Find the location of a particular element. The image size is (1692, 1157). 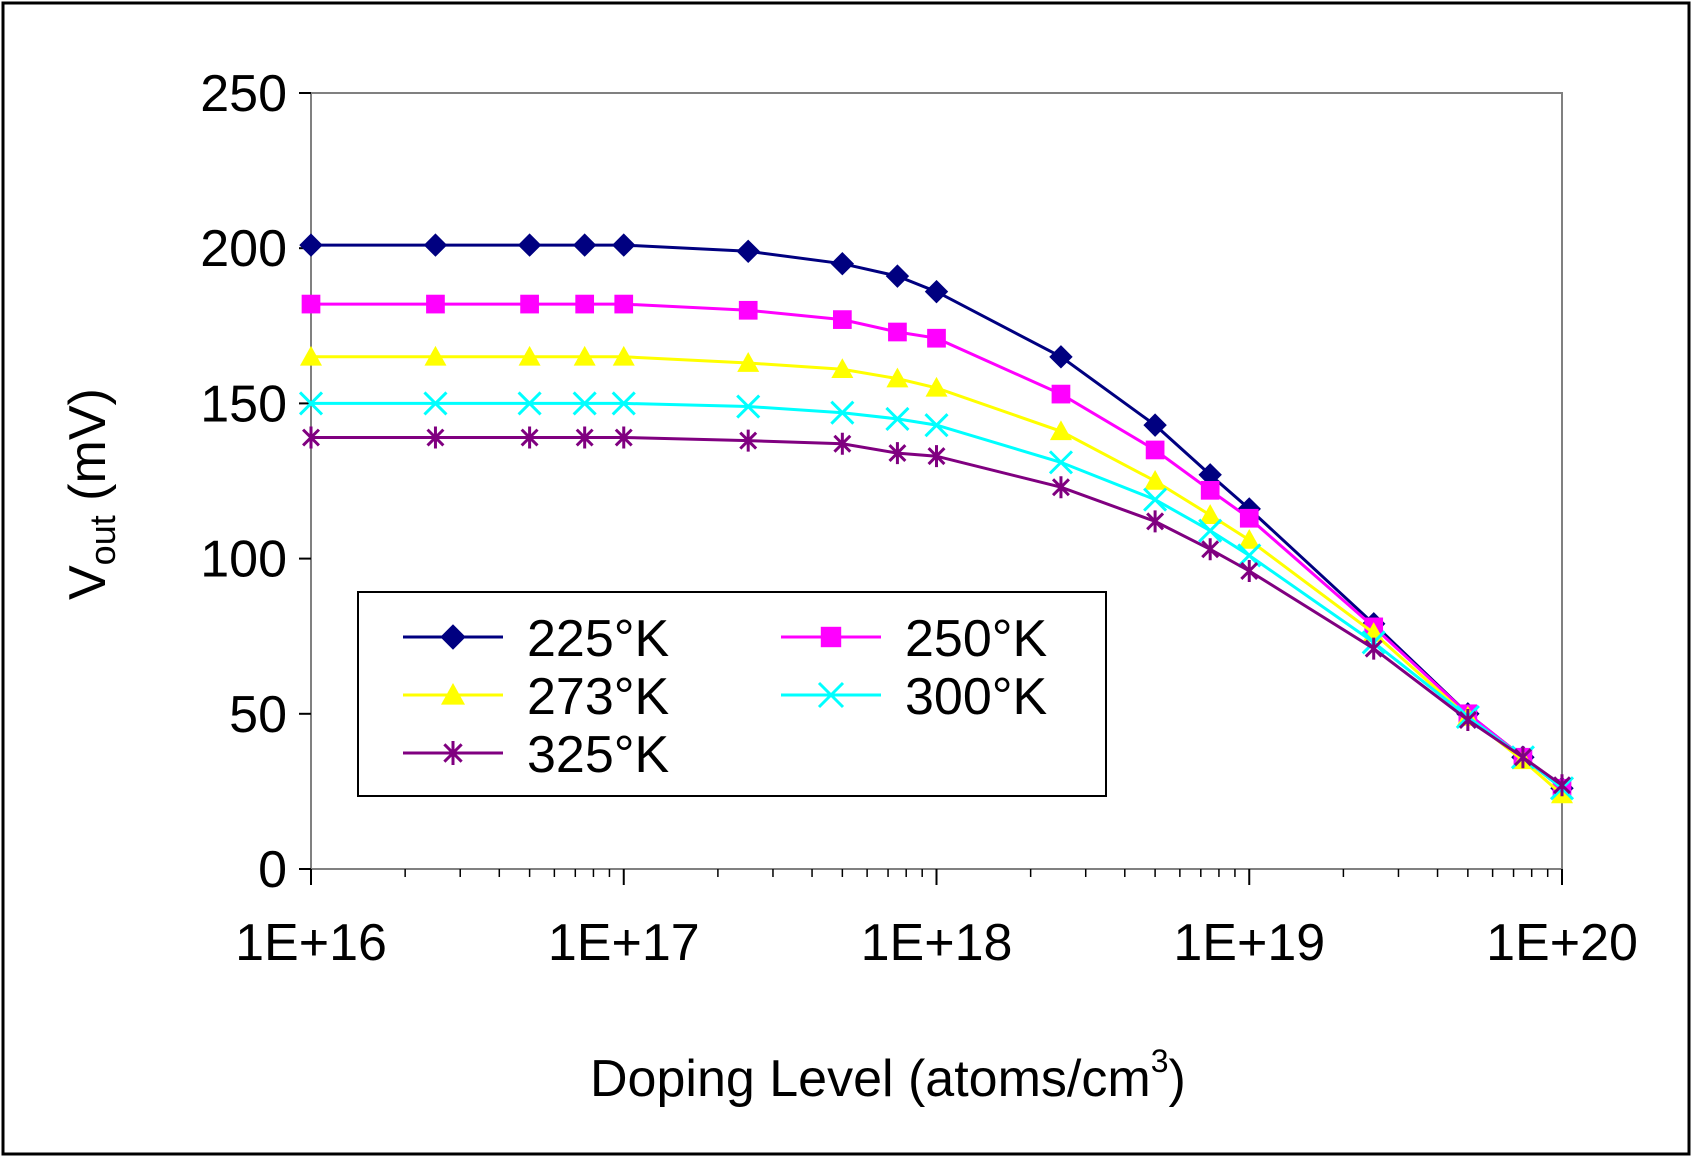

x-axis-title-sup: 3 is located at coordinates (1160, 1061).